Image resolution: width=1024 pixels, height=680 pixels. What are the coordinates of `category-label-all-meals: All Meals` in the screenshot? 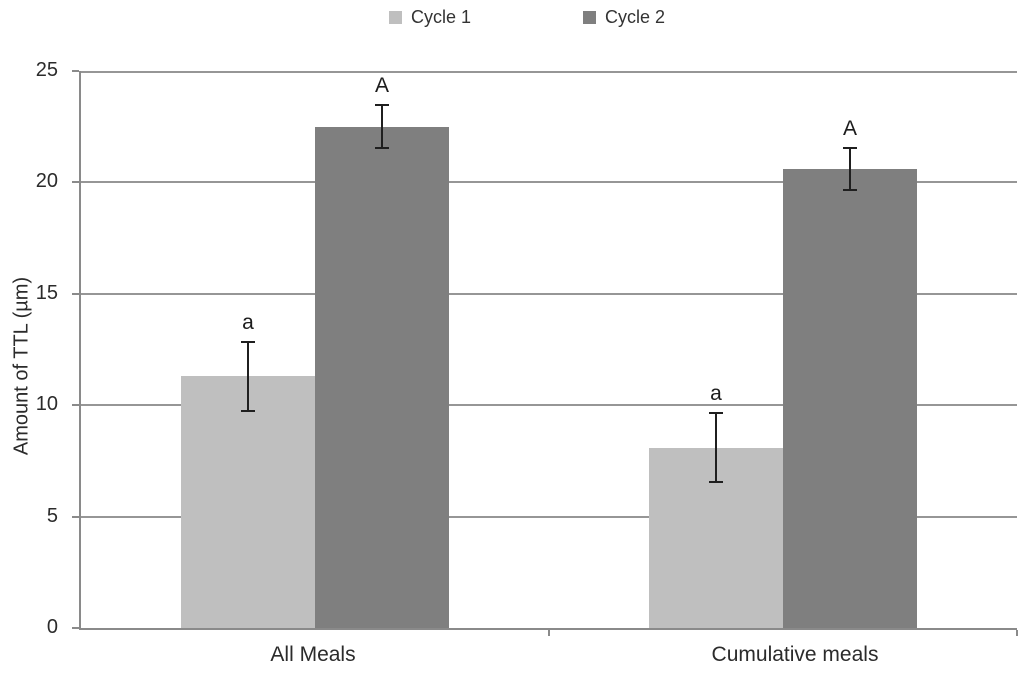 It's located at (313, 654).